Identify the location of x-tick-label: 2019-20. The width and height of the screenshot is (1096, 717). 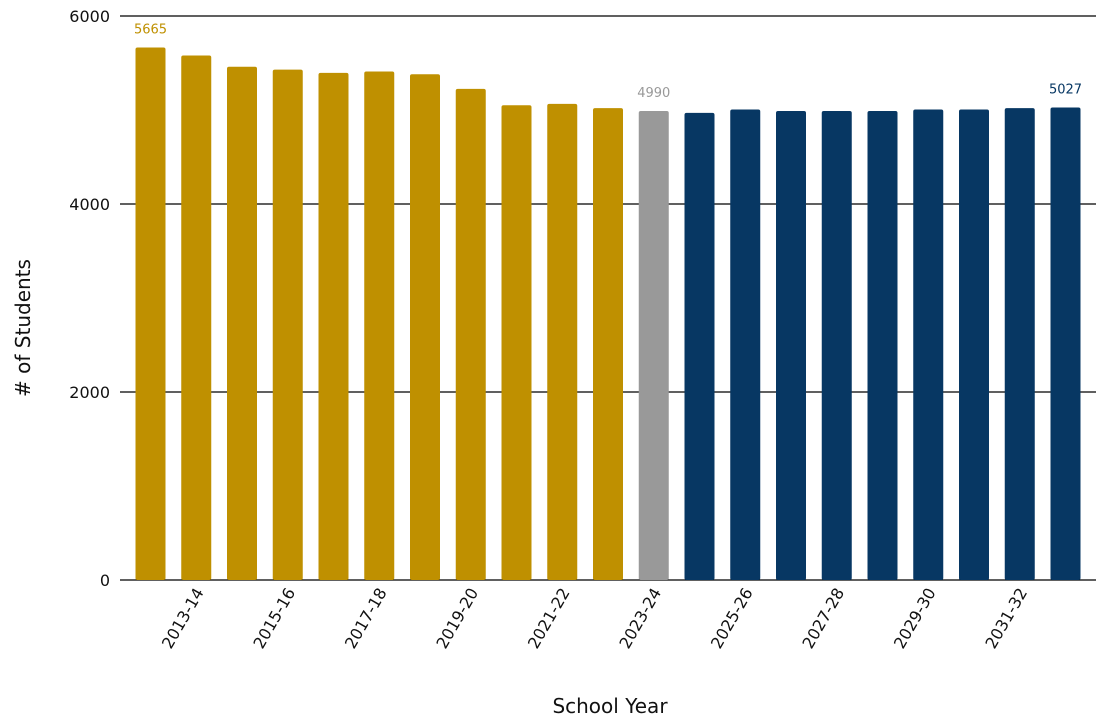
(457, 618).